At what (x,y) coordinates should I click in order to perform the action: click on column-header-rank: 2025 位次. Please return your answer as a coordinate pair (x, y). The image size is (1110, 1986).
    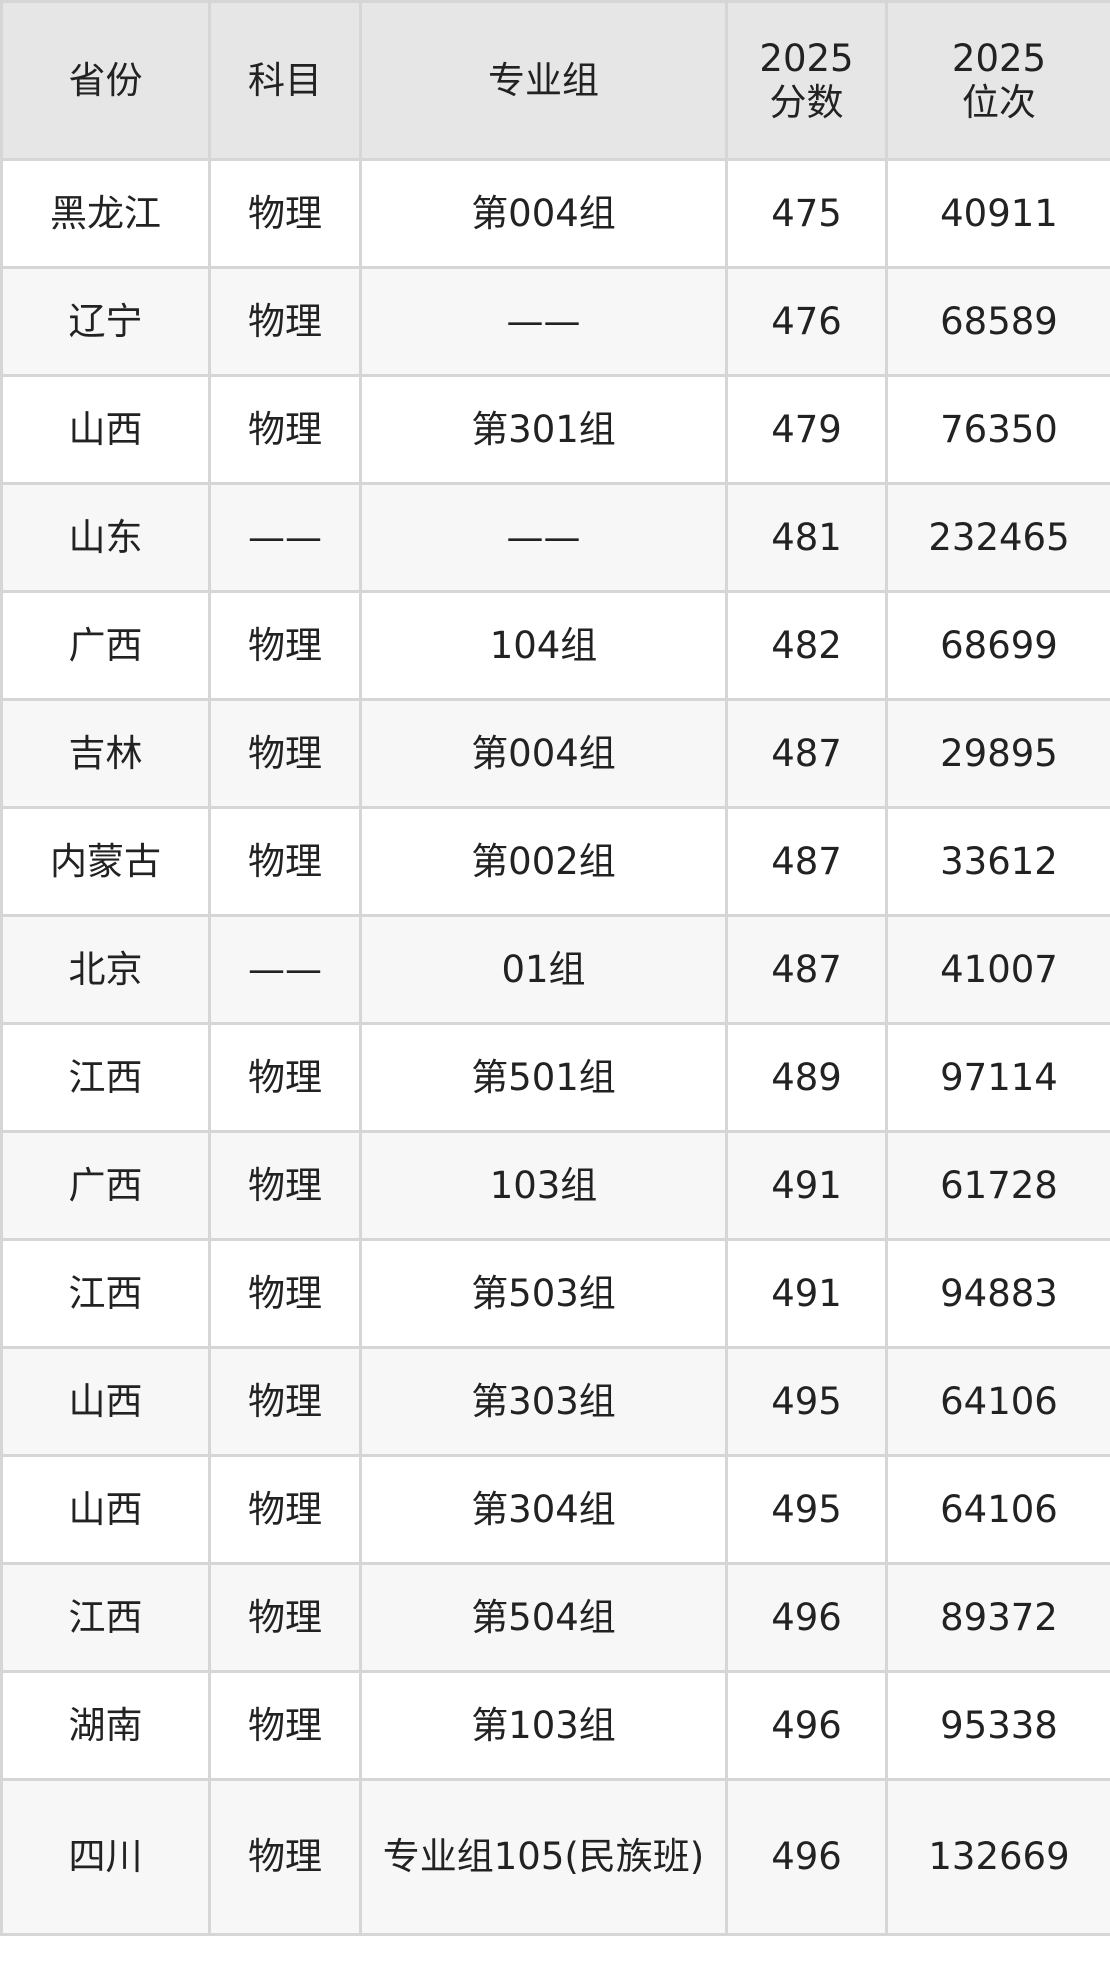
    Looking at the image, I should click on (997, 80).